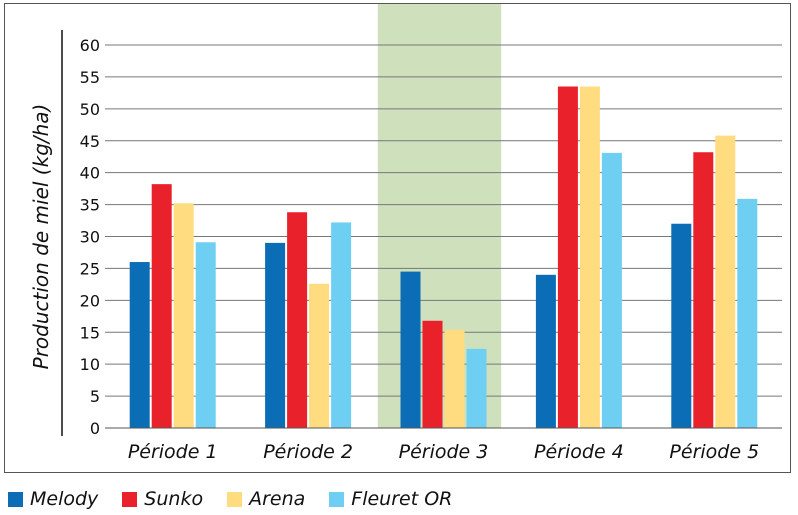 The height and width of the screenshot is (515, 798). Describe the element at coordinates (90, 205) in the screenshot. I see `y-tick-label: 35` at that location.